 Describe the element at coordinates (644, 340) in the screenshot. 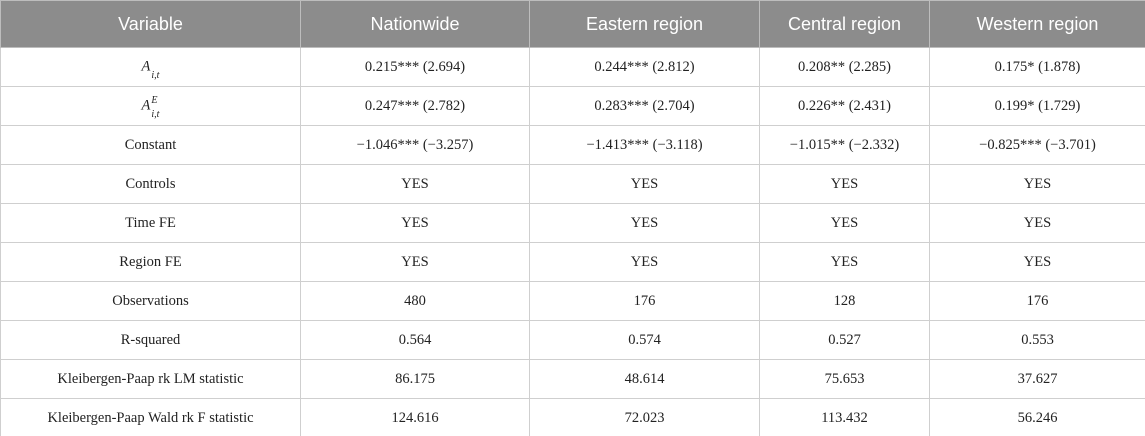

I see `value-cell: 0.574` at that location.